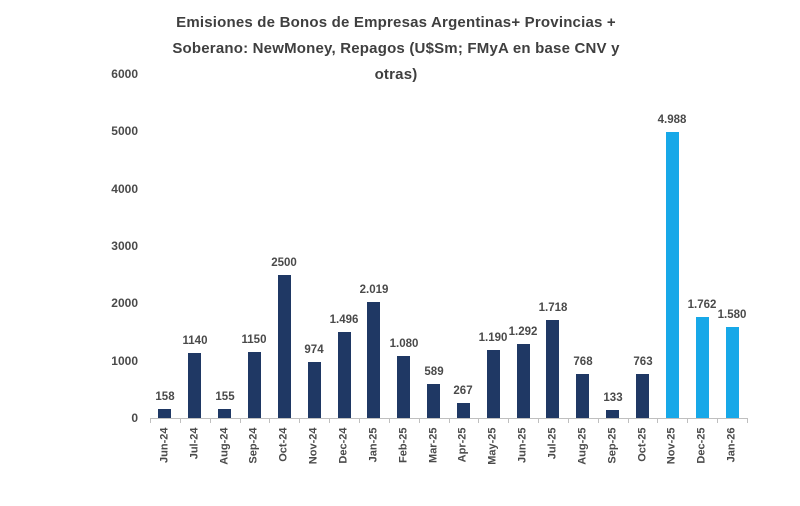  I want to click on bar-value-label: 1.762, so click(702, 305).